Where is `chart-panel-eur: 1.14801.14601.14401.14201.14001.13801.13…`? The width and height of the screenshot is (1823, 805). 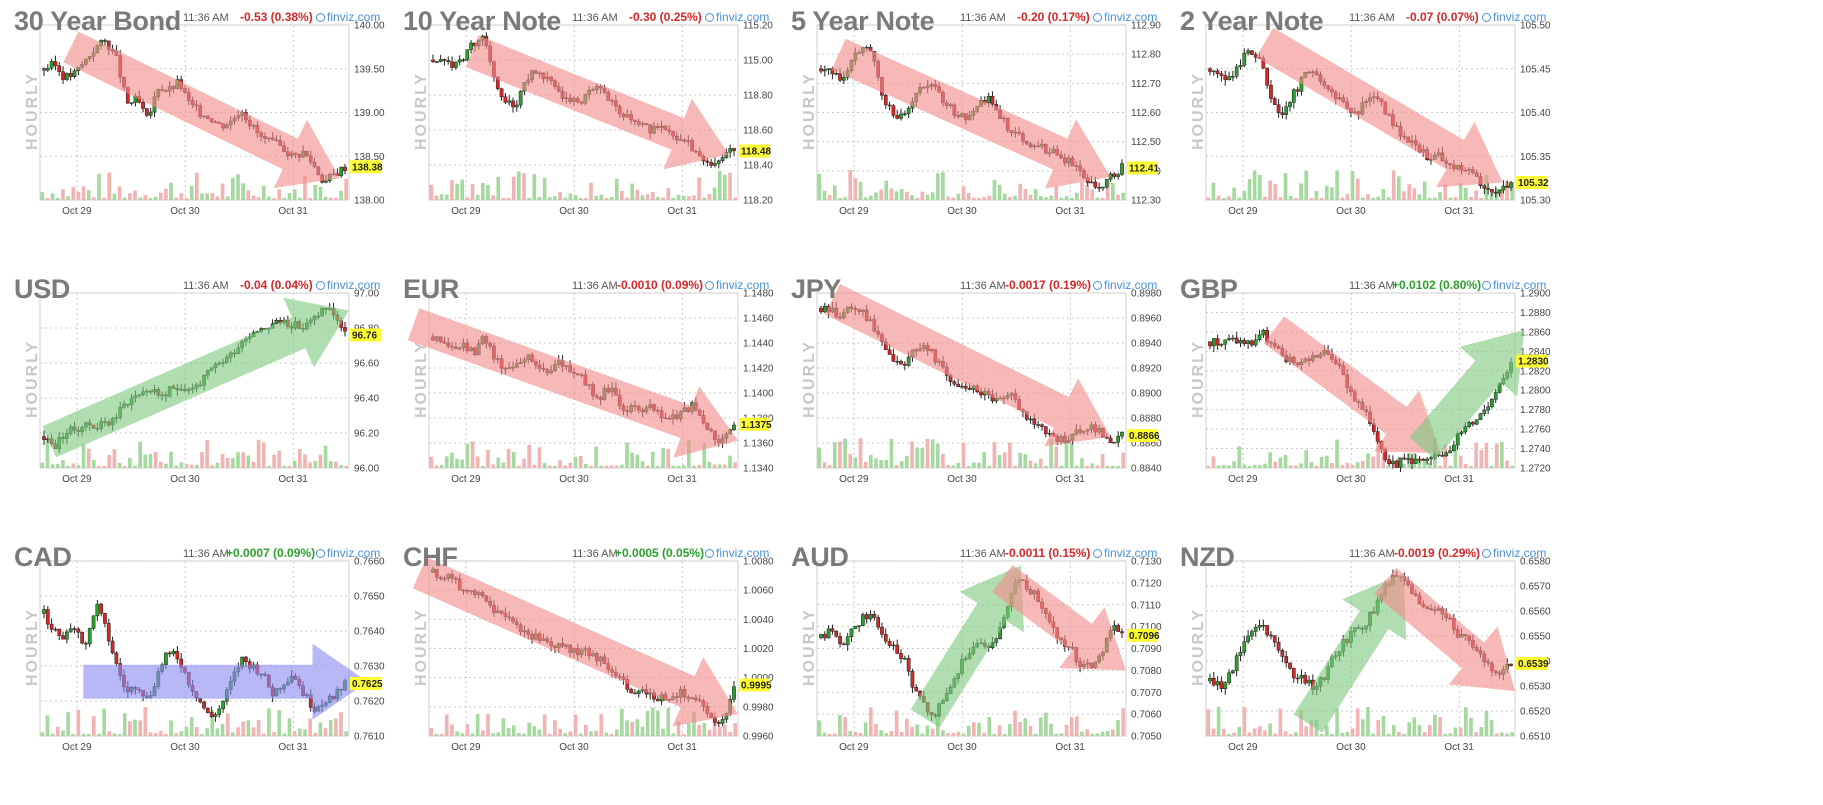
chart-panel-eur: 1.14801.14601.14401.14201.14001.13801.13… is located at coordinates (616, 400).